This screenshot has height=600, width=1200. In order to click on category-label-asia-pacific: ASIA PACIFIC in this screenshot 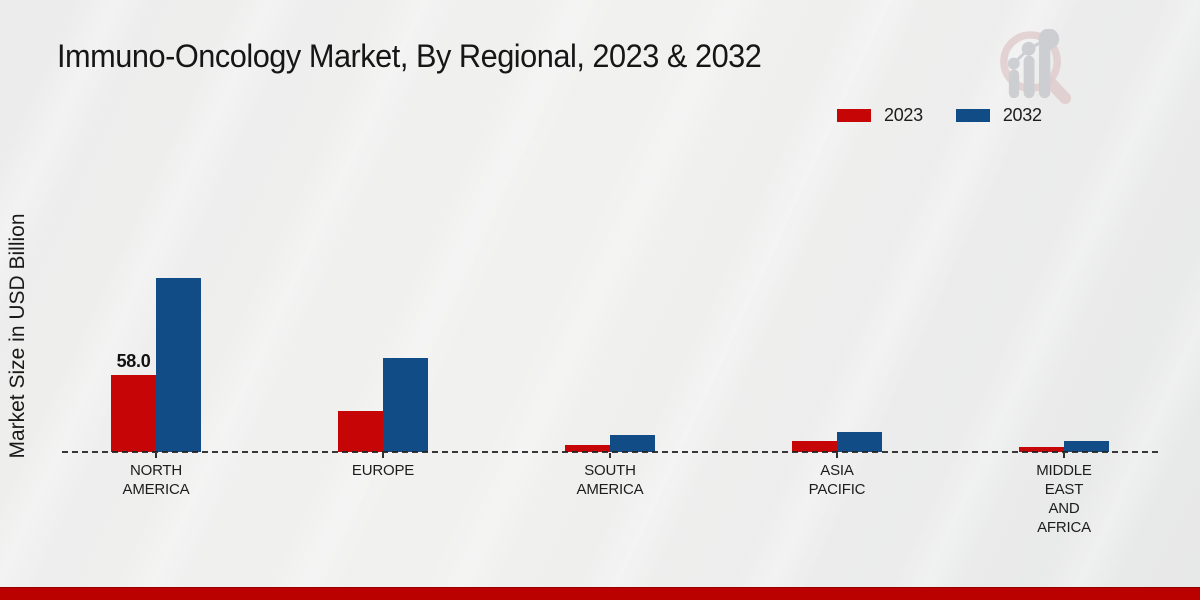, I will do `click(837, 480)`.